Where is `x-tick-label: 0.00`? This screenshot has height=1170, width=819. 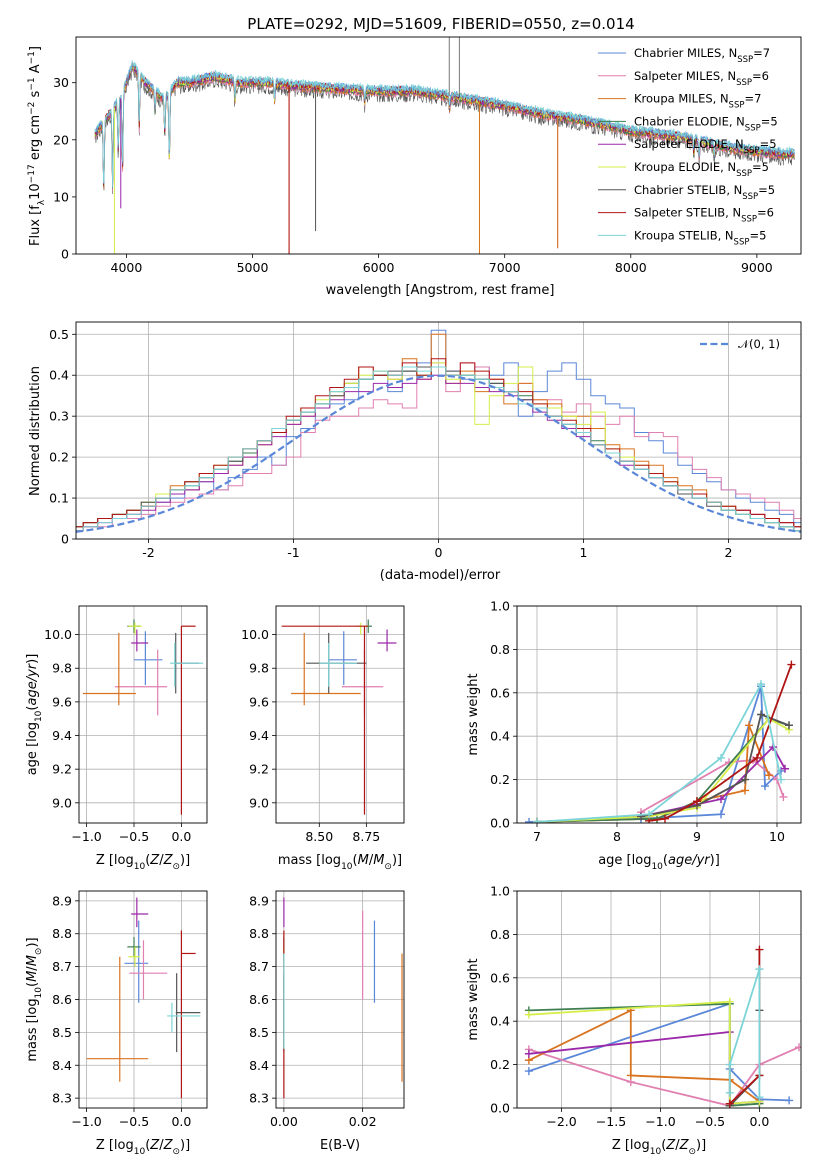 x-tick-label: 0.00 is located at coordinates (284, 1121).